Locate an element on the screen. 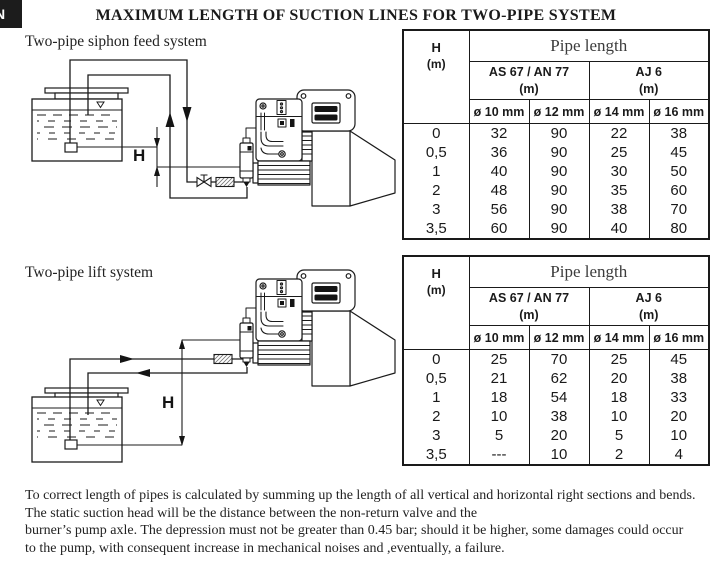  table-cell: 50 is located at coordinates (679, 171).